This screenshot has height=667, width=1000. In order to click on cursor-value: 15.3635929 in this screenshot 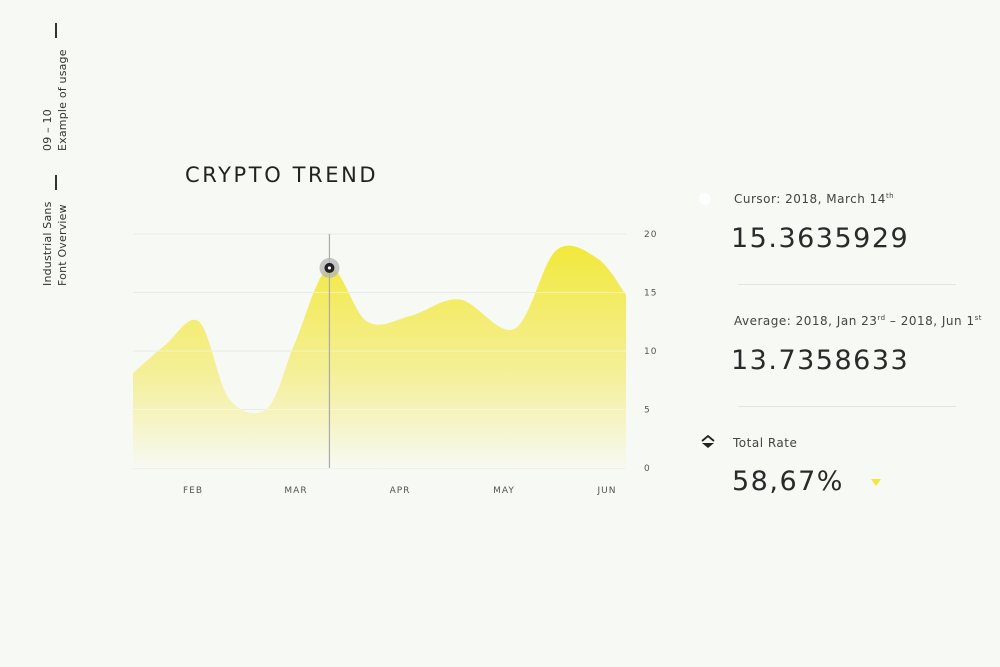, I will do `click(820, 238)`.